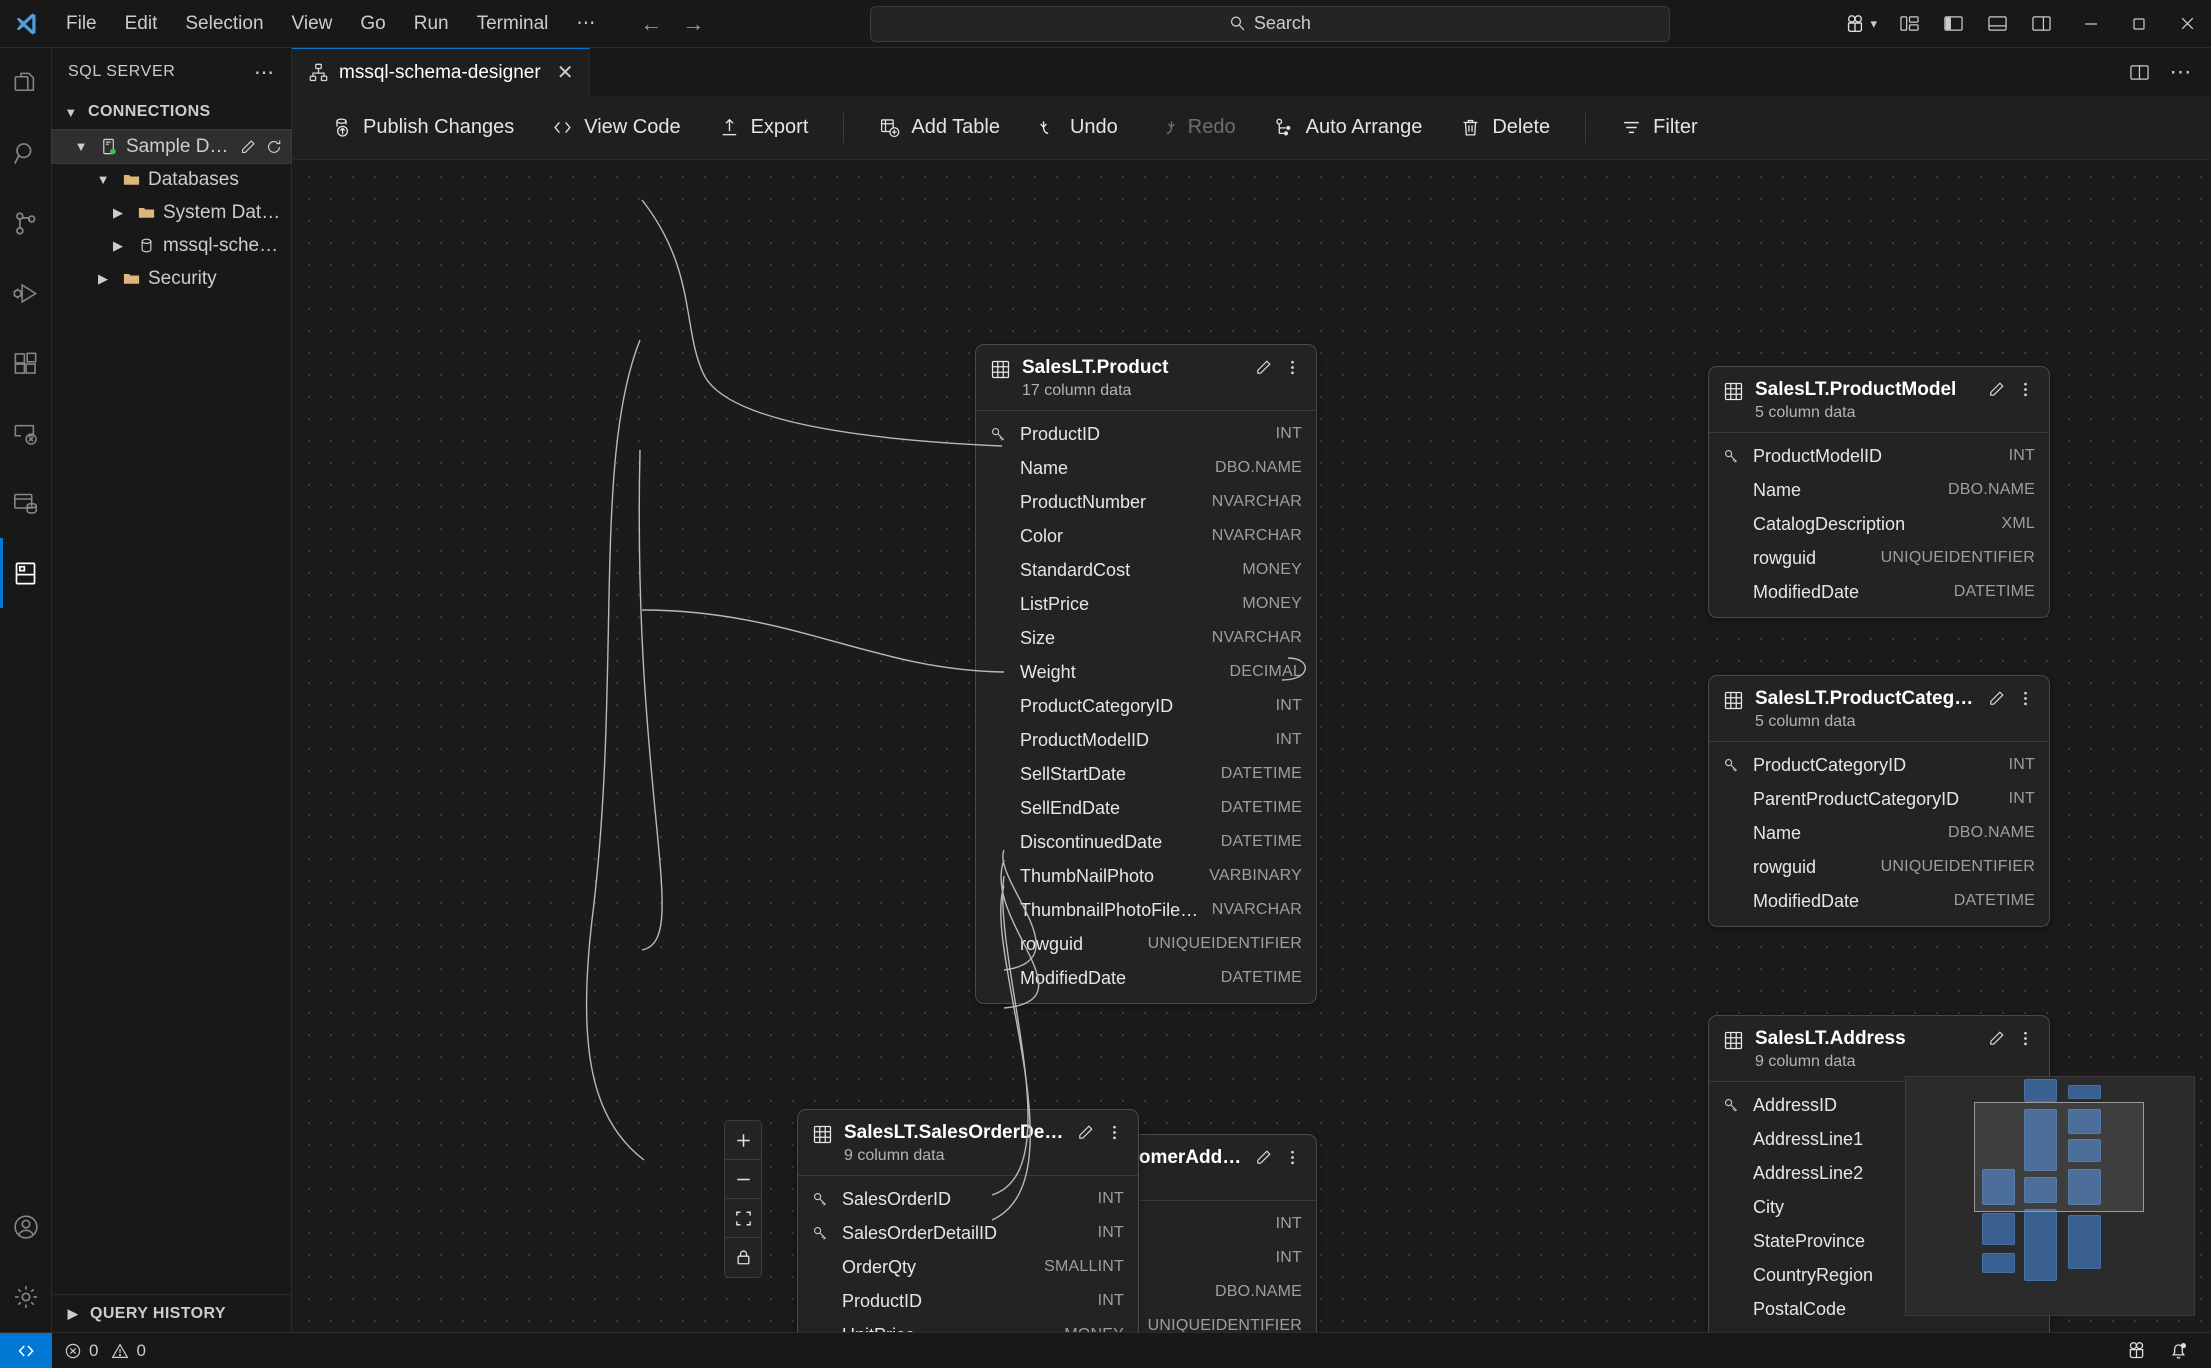 Image resolution: width=2211 pixels, height=1368 pixels. Describe the element at coordinates (1879, 400) in the screenshot. I see `table-node-header: SalesLT.ProductModel 5 column data` at that location.